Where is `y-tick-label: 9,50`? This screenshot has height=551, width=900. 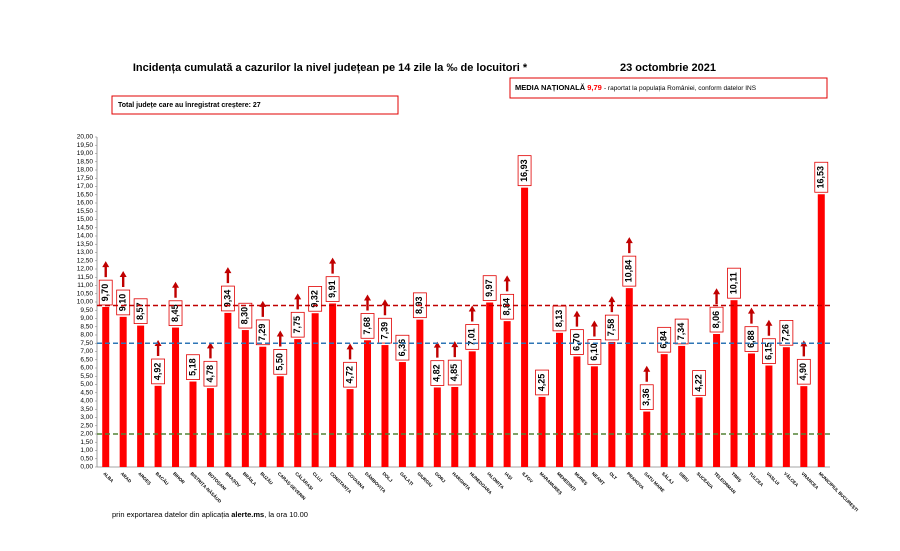
y-tick-label: 9,50 is located at coordinates (86, 310).